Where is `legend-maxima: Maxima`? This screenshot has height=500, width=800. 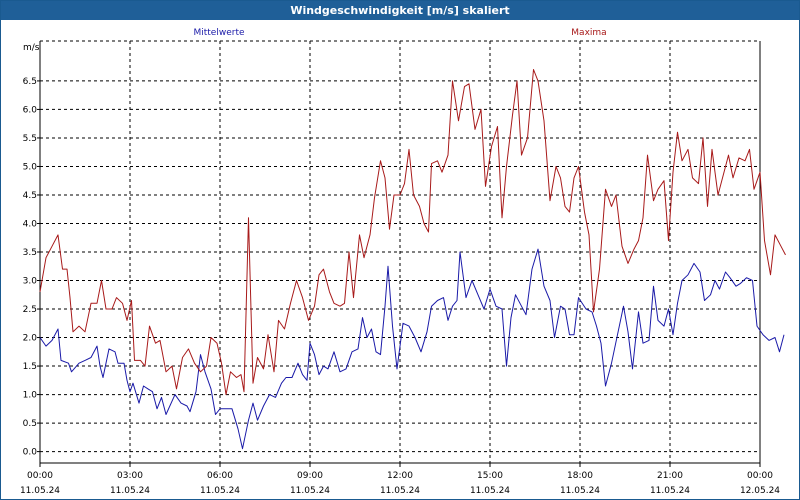
legend-maxima: Maxima is located at coordinates (588, 33).